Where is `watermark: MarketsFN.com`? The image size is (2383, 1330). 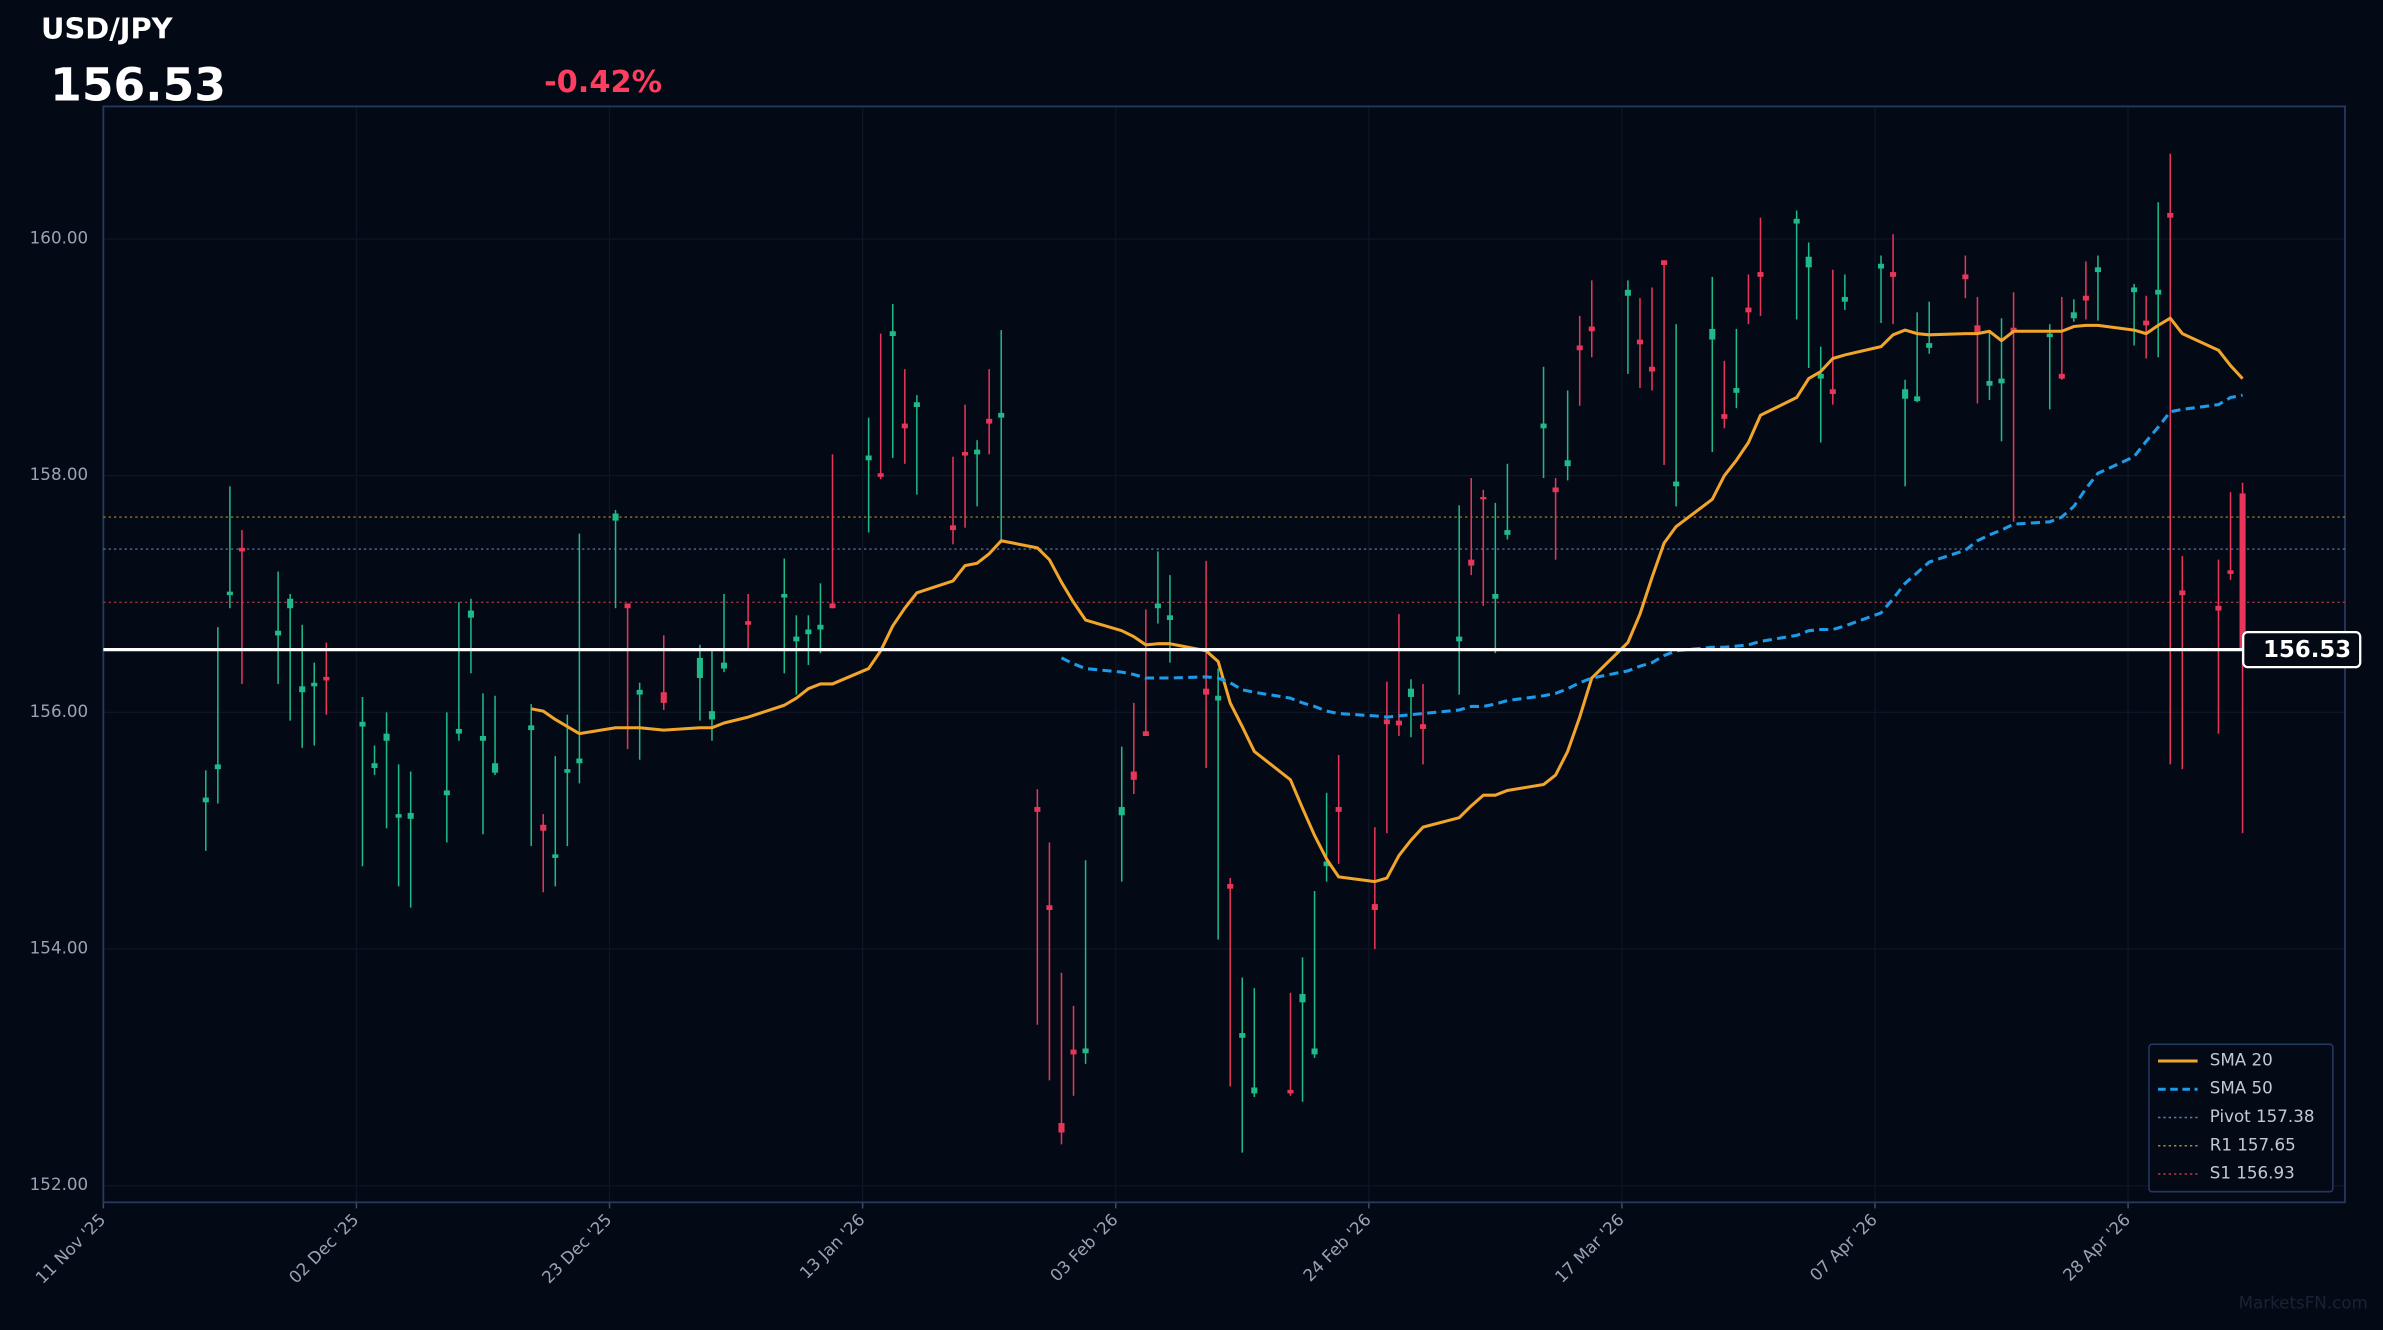 watermark: MarketsFN.com is located at coordinates (2303, 1303).